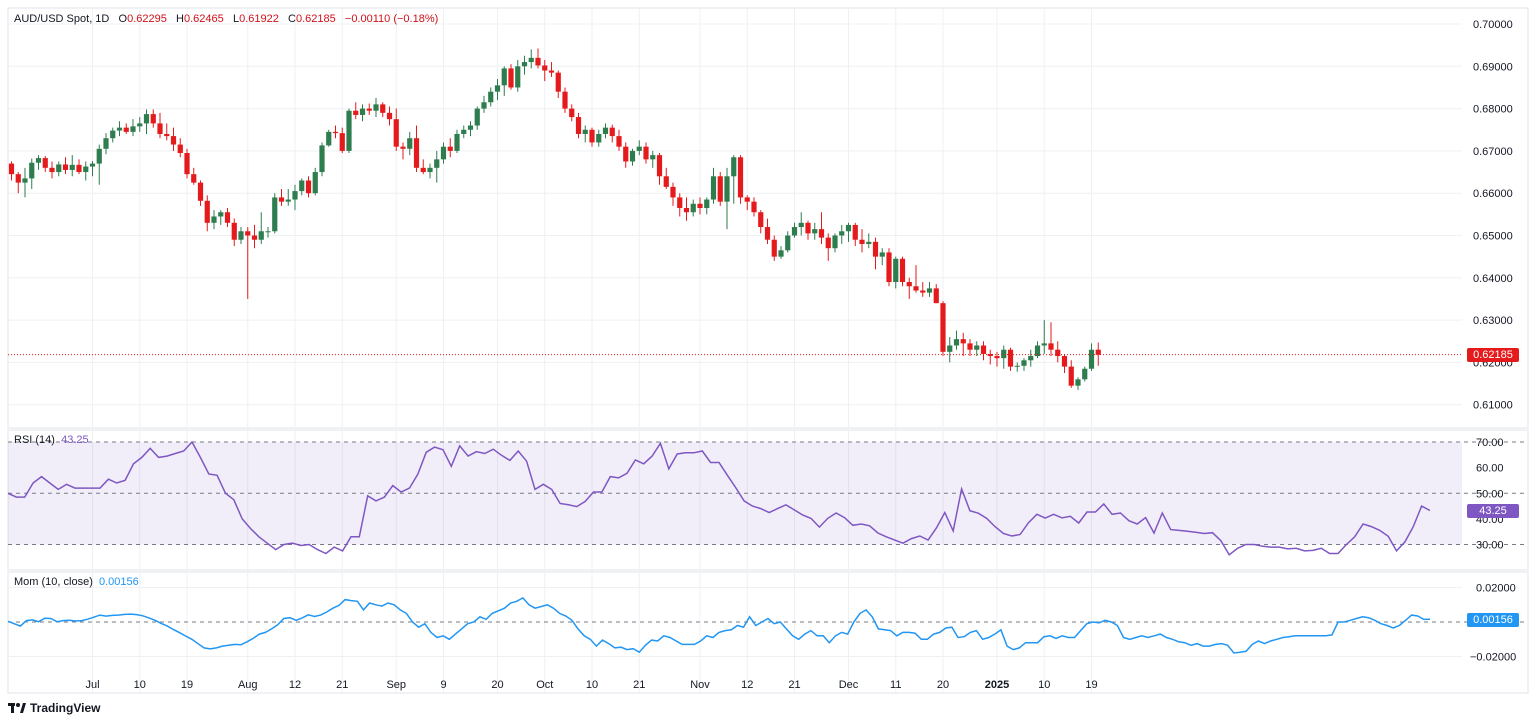 The height and width of the screenshot is (722, 1536). I want to click on rsi-tick-label: 50.00, so click(1490, 494).